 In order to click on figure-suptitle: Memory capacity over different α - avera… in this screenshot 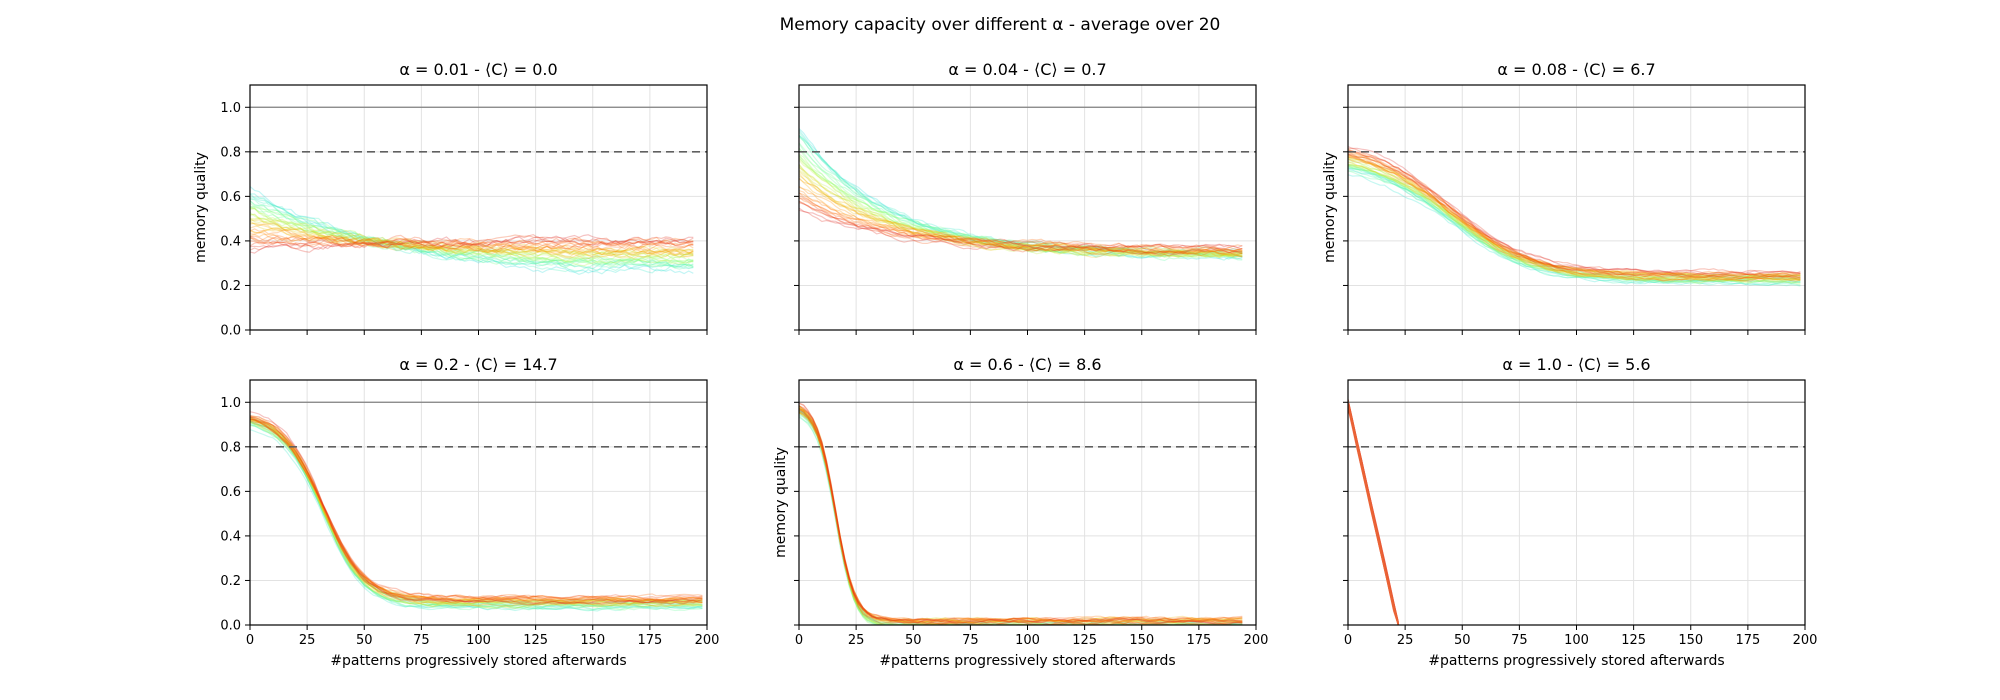, I will do `click(1000, 25)`.